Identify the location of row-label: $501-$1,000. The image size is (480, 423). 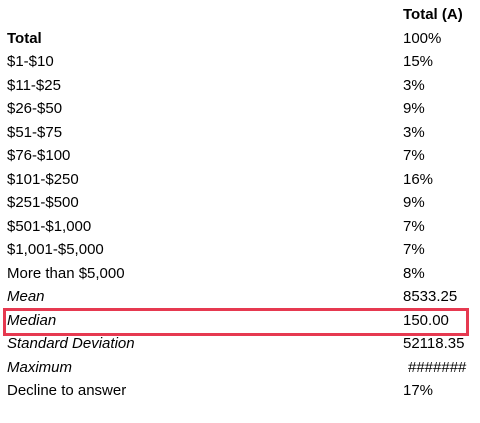
(49, 226).